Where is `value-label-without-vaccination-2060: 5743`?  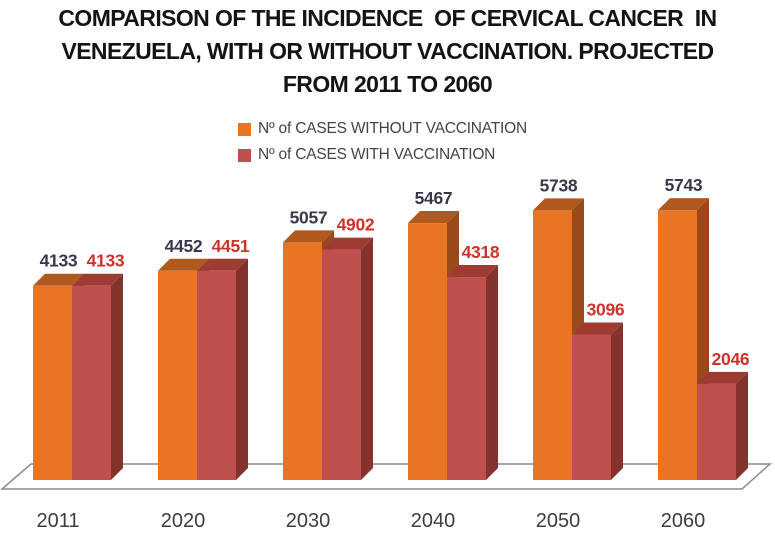
value-label-without-vaccination-2060: 5743 is located at coordinates (684, 185).